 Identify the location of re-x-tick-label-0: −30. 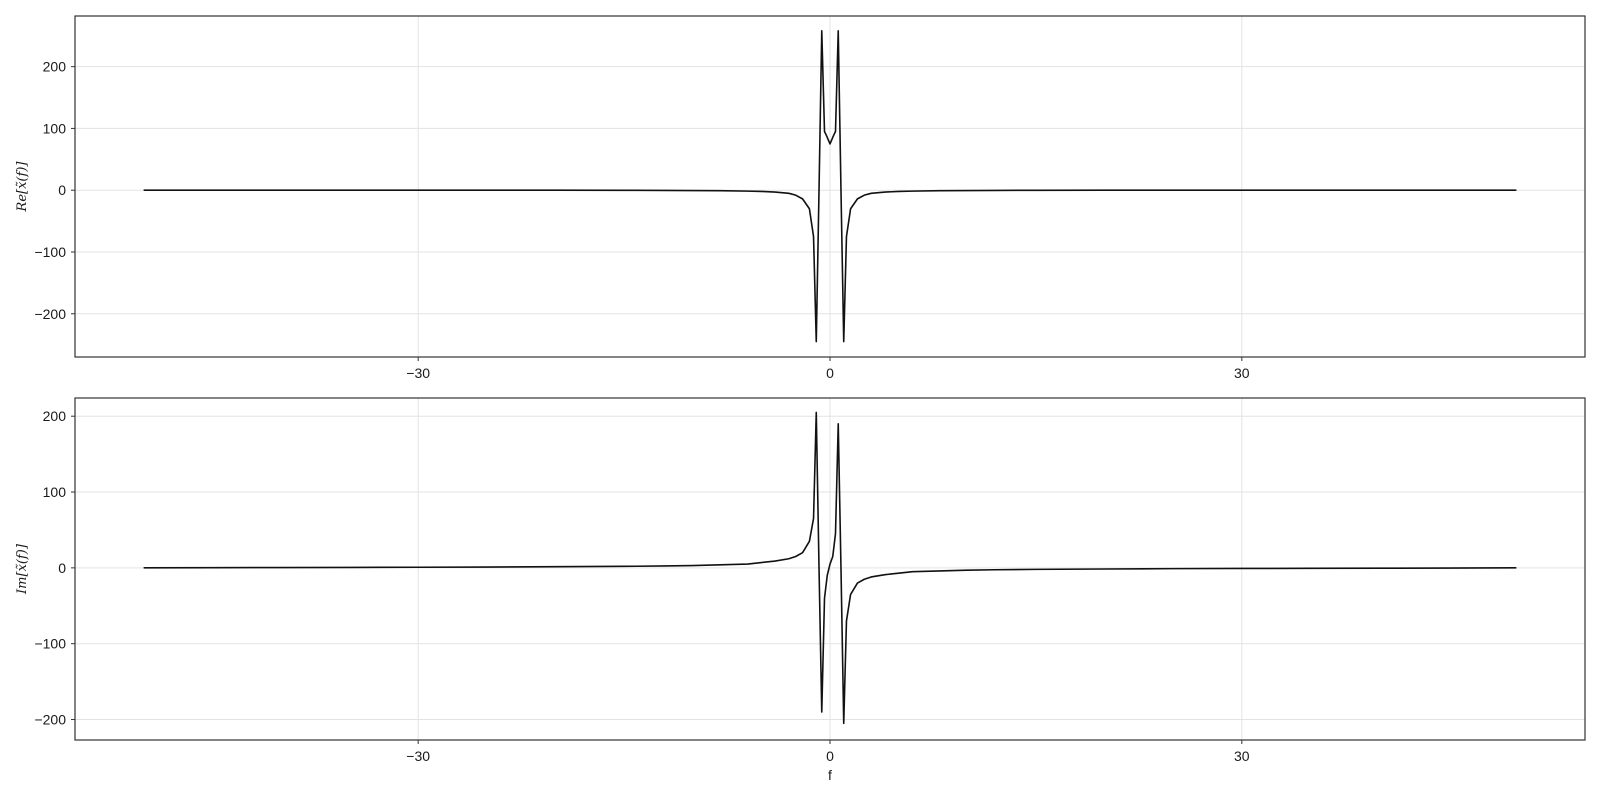
(418, 373).